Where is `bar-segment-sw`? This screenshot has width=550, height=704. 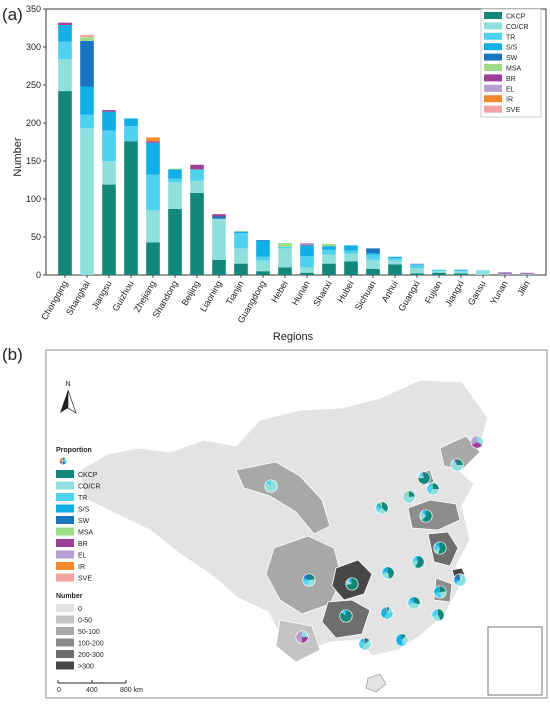 bar-segment-sw is located at coordinates (87, 63).